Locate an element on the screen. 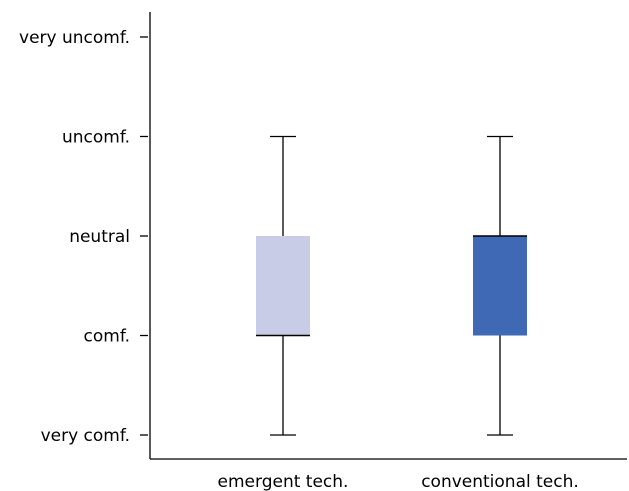 The height and width of the screenshot is (491, 629). y-tick-label: comf. is located at coordinates (107, 337).